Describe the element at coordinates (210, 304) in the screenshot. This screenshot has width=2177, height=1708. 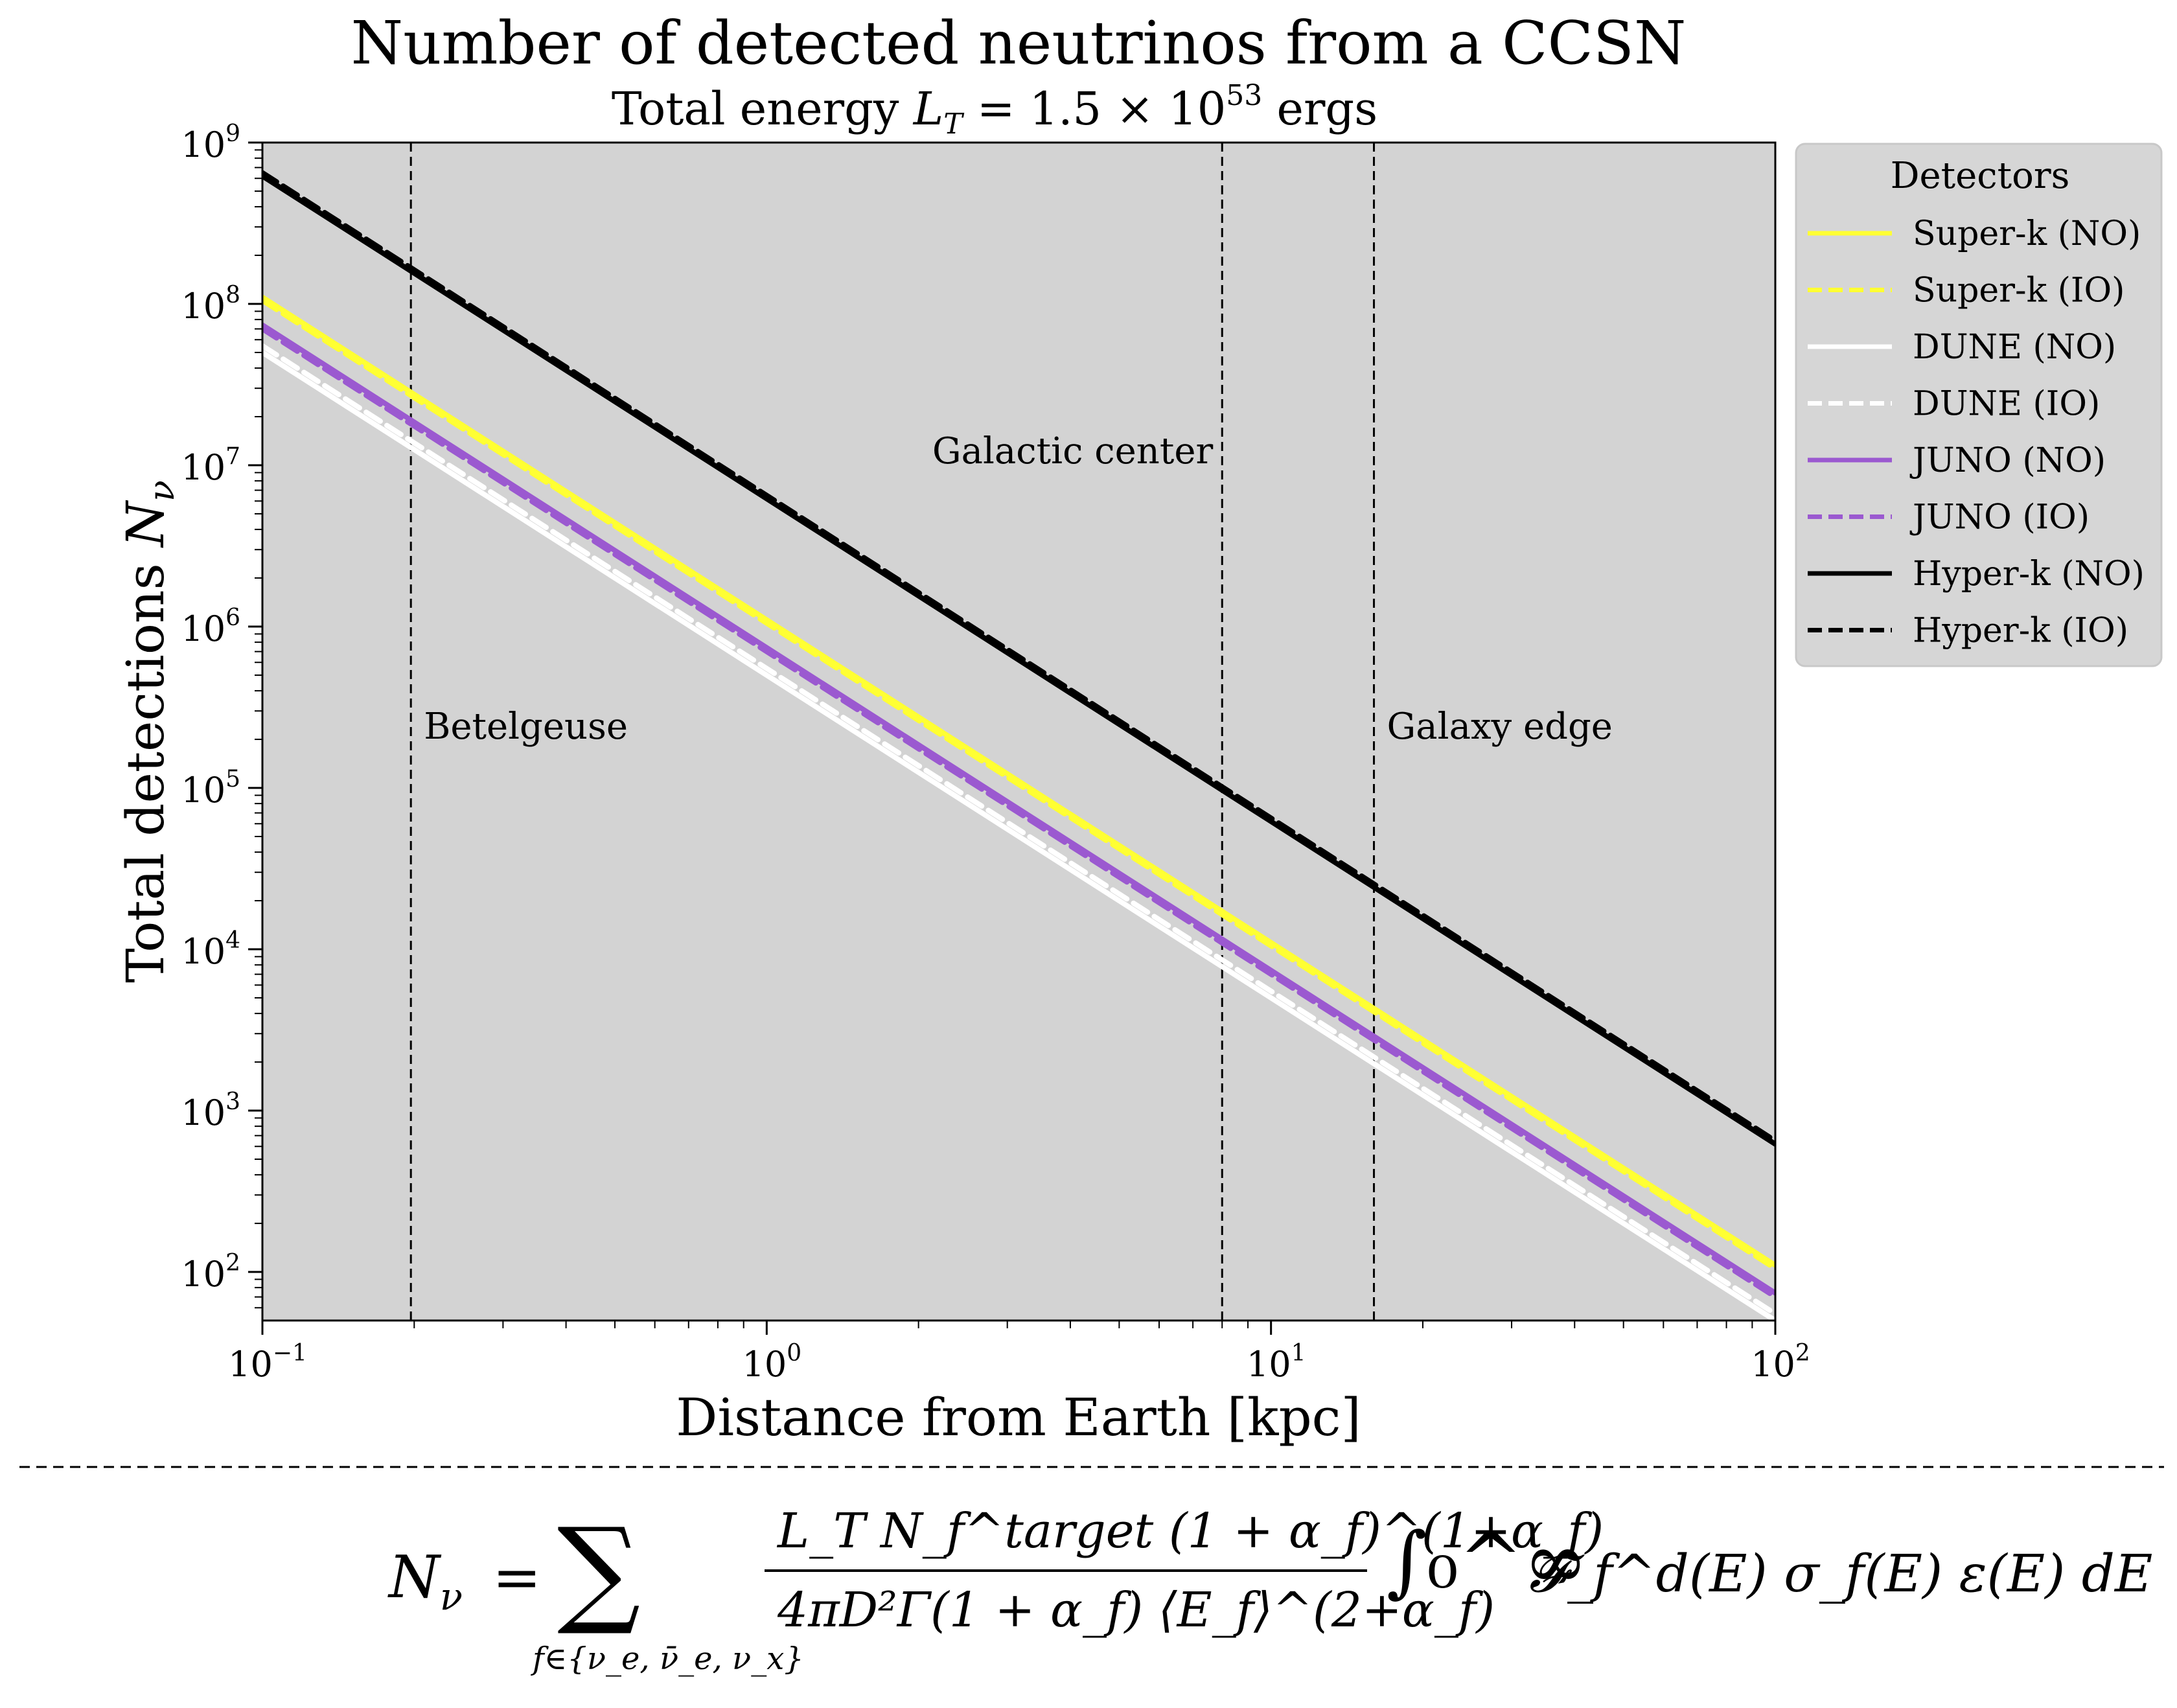
I see `y-tick-label: 108` at that location.